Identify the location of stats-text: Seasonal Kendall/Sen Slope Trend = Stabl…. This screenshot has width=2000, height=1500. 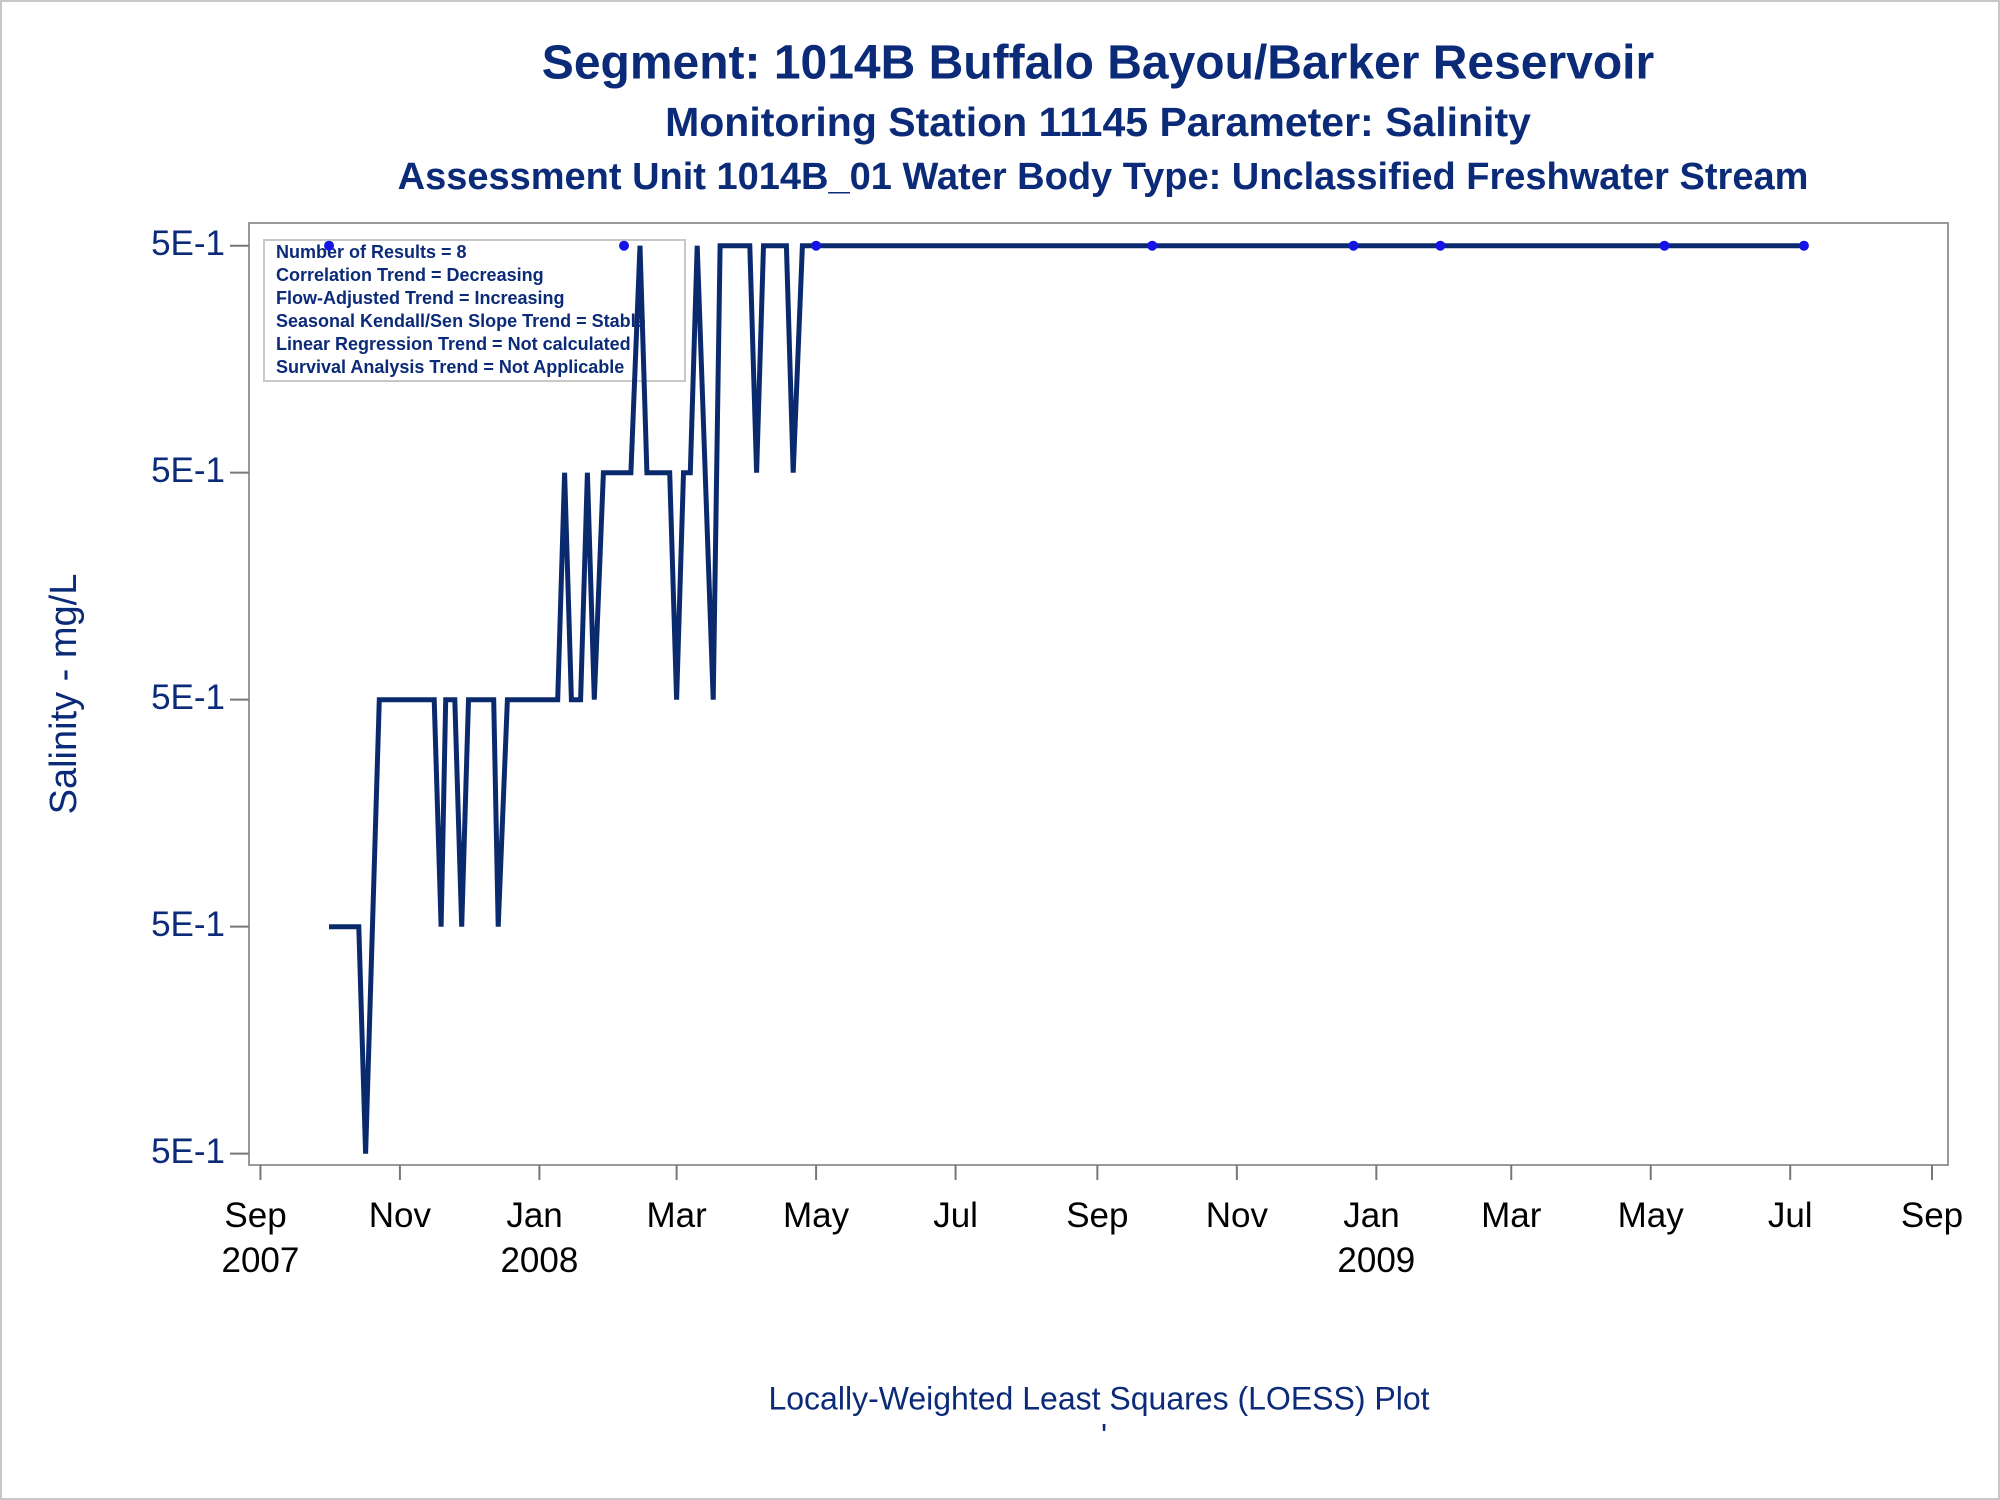
(461, 321).